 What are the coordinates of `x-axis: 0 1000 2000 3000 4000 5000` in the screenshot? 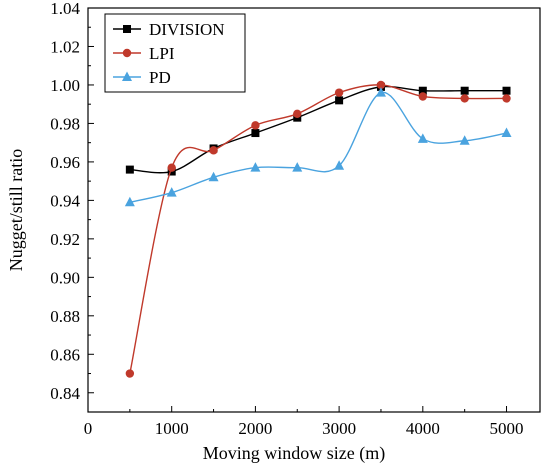 It's located at (304, 422).